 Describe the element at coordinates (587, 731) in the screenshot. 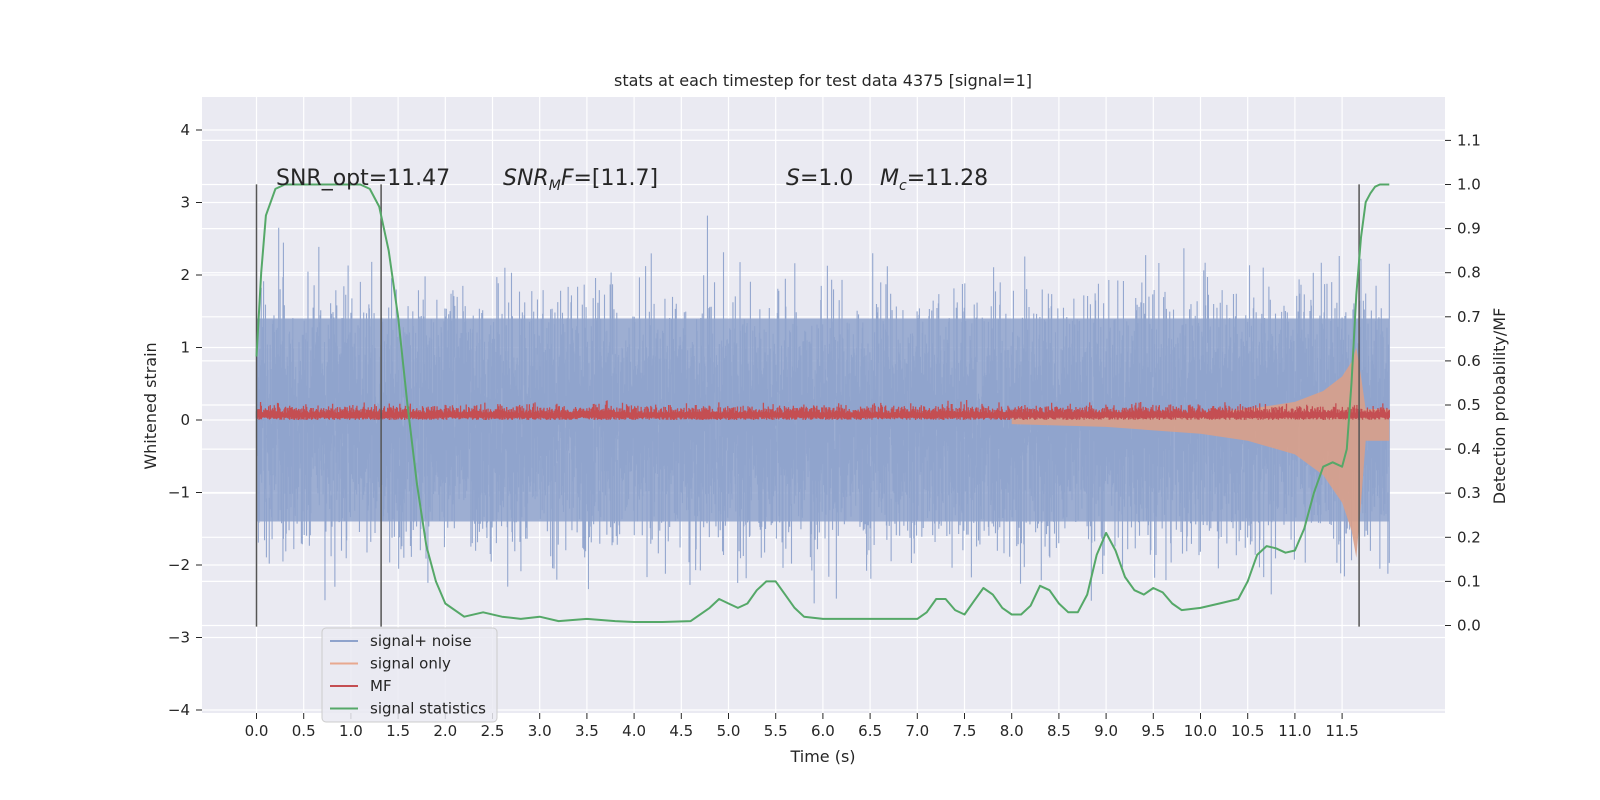

I see `x-tick-label: 3.5` at that location.